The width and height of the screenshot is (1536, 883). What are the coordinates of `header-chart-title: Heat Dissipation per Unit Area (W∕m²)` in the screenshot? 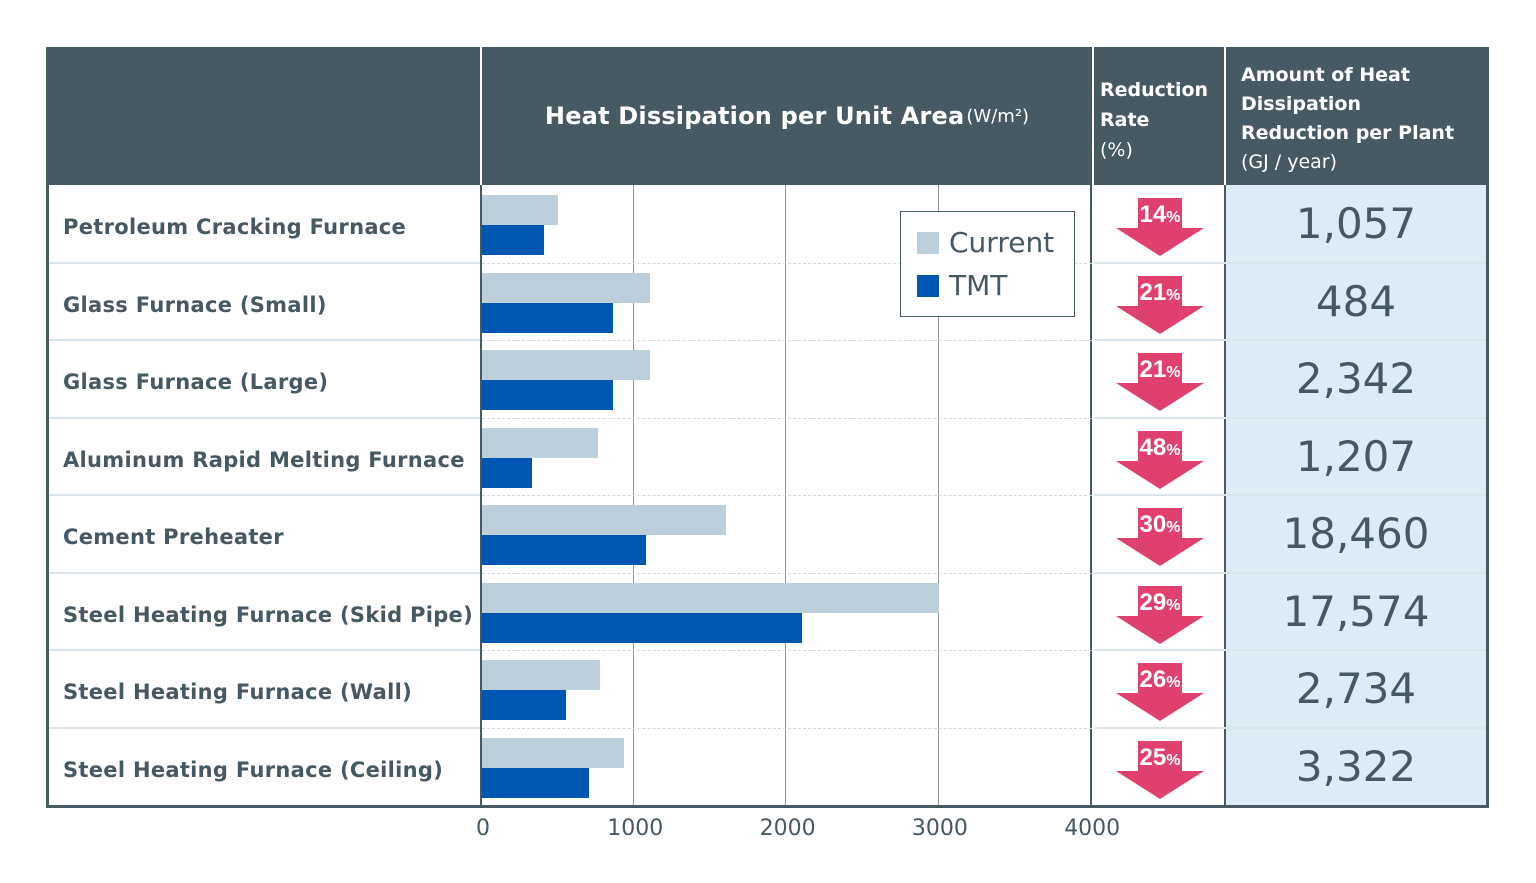 It's located at (787, 116).